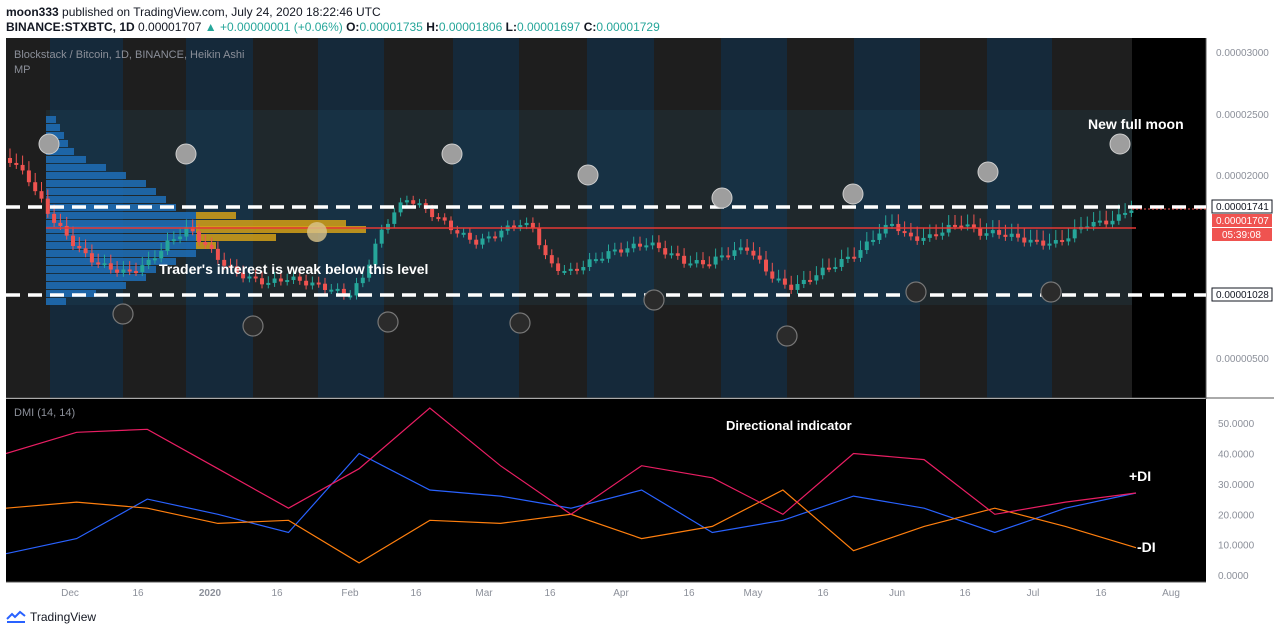 This screenshot has width=1280, height=635. I want to click on low-label: L:, so click(511, 27).